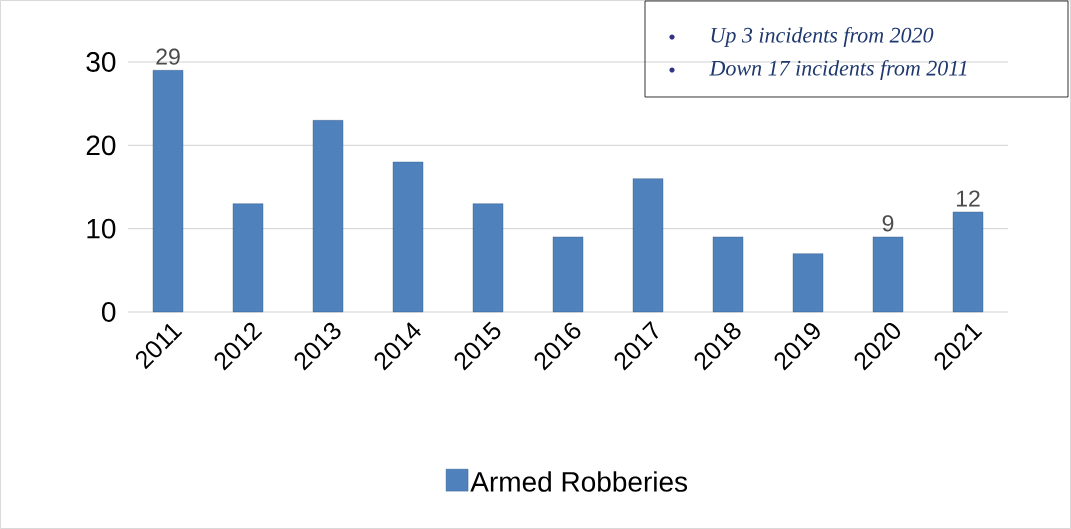 Image resolution: width=1071 pixels, height=529 pixels. What do you see at coordinates (168, 56) in the screenshot?
I see `data-label: 29` at bounding box center [168, 56].